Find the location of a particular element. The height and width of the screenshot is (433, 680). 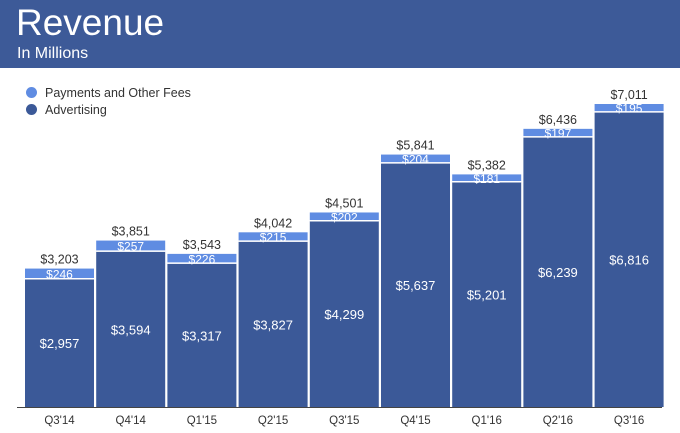

advertising-label: $3,827 is located at coordinates (273, 324).